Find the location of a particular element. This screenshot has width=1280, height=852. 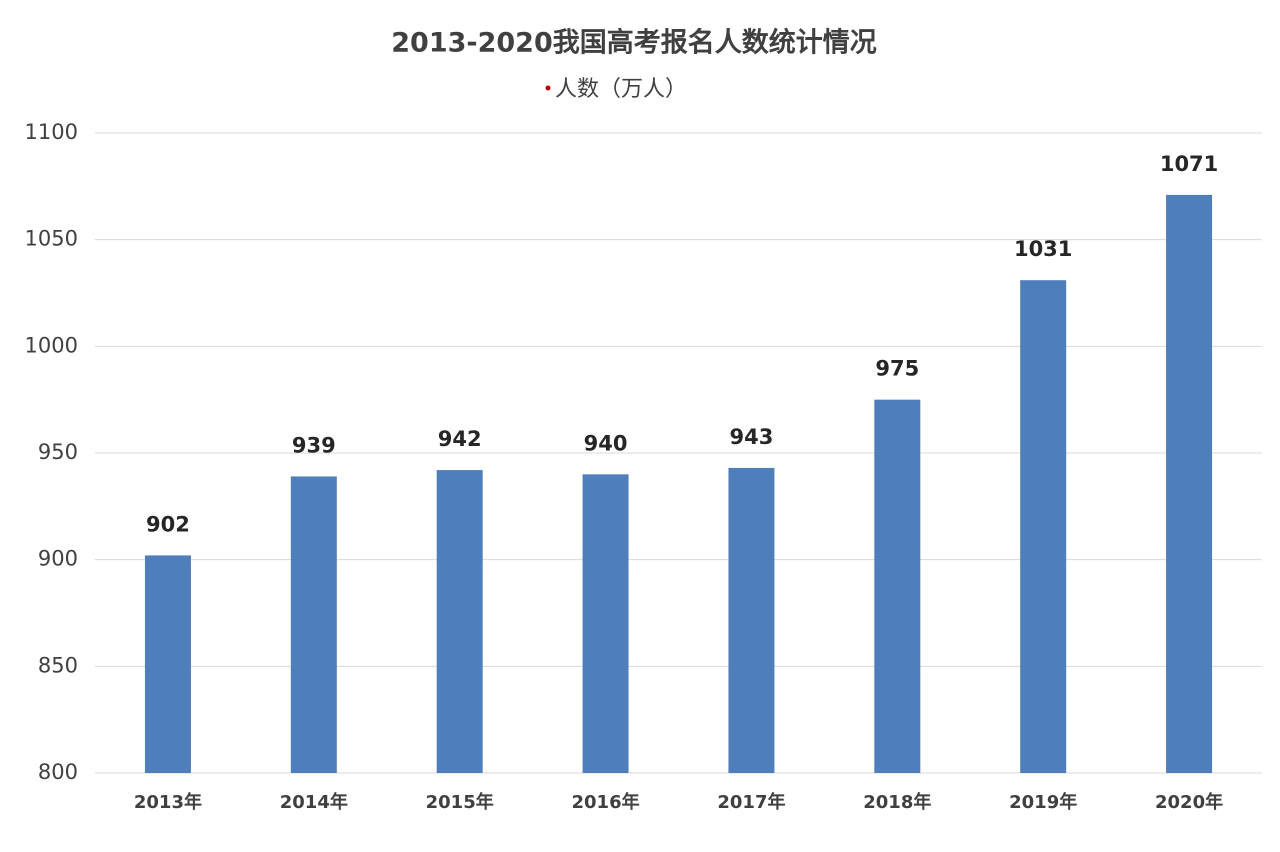

data-label: 902 is located at coordinates (168, 524).